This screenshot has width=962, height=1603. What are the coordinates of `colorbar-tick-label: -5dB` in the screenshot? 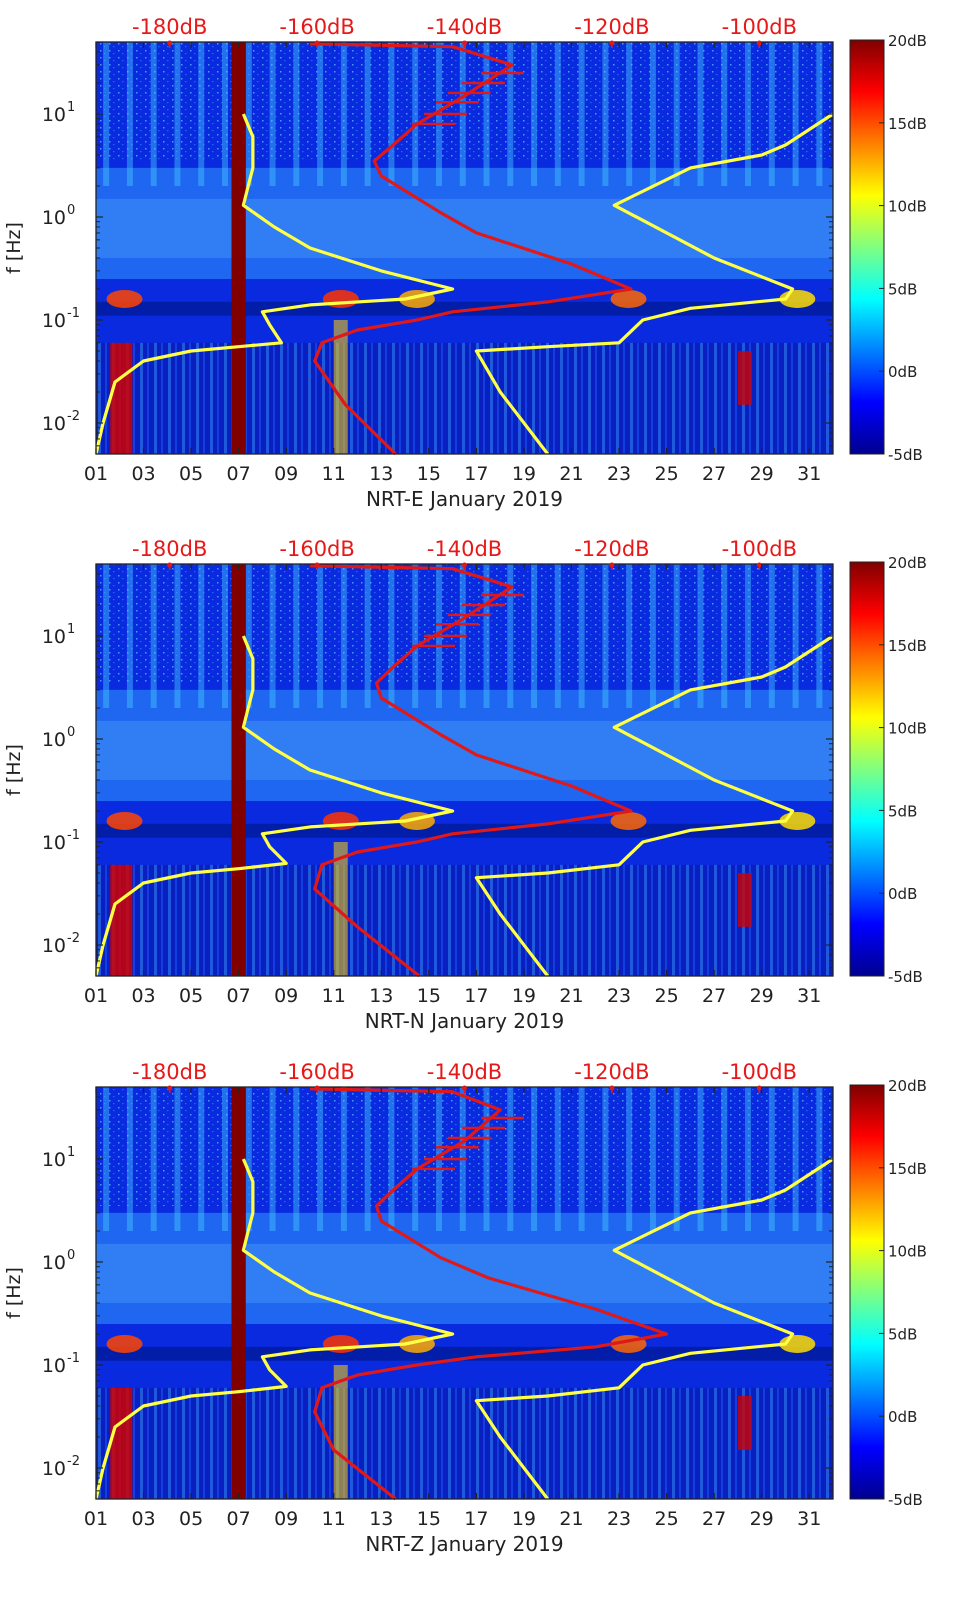 It's located at (905, 977).